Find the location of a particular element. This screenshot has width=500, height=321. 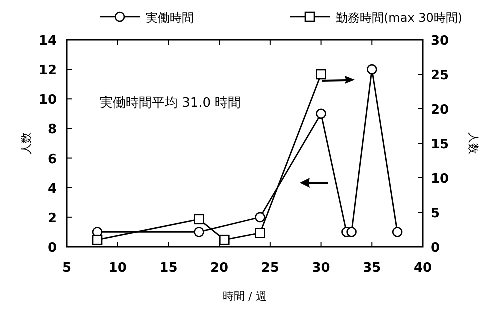

y2-tick-label: 5 is located at coordinates (435, 214).